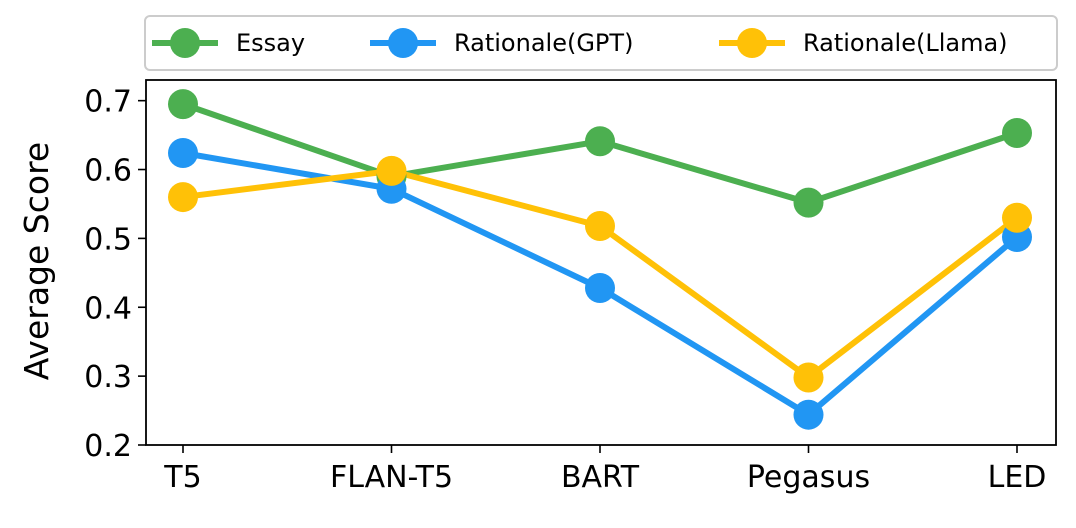 This screenshot has width=1076, height=528. What do you see at coordinates (183, 104) in the screenshot?
I see `data-point-essay-t5` at bounding box center [183, 104].